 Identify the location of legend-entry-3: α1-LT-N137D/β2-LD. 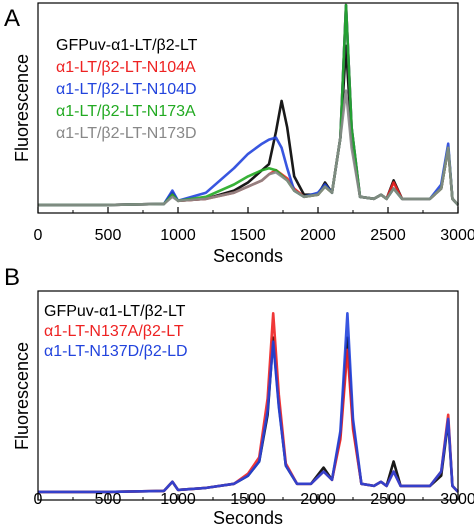
(116, 351).